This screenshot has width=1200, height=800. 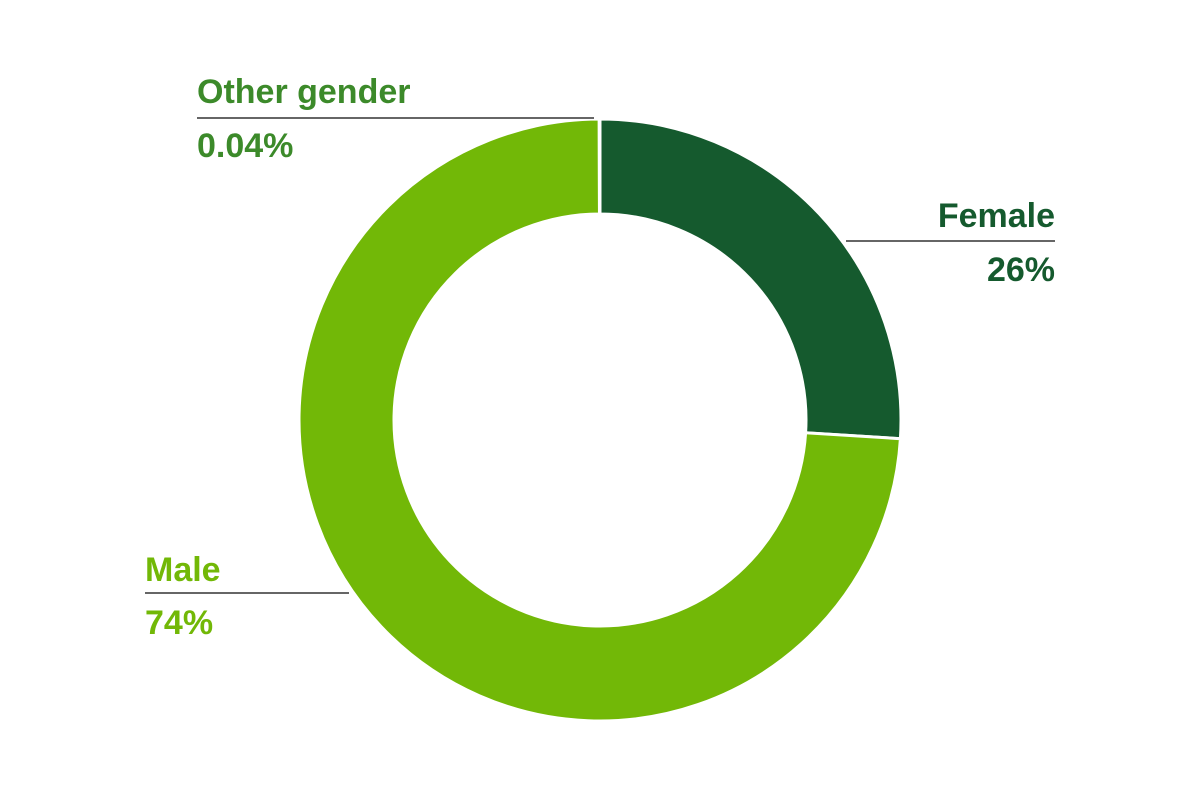 What do you see at coordinates (179, 623) in the screenshot?
I see `value-male: 74%` at bounding box center [179, 623].